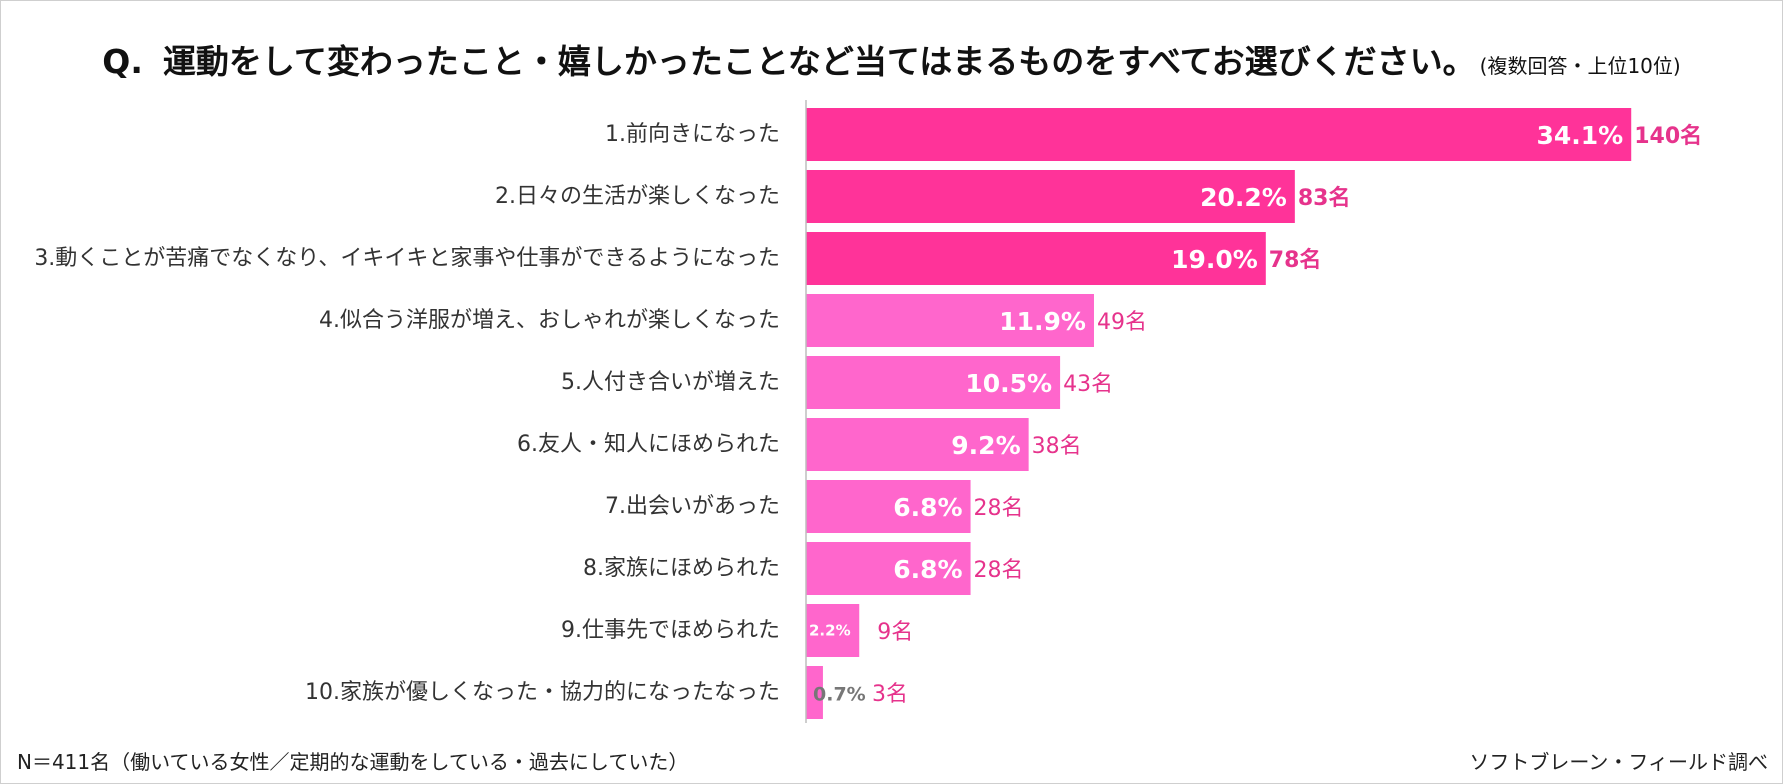  I want to click on count-label-7: 28名, so click(999, 508).